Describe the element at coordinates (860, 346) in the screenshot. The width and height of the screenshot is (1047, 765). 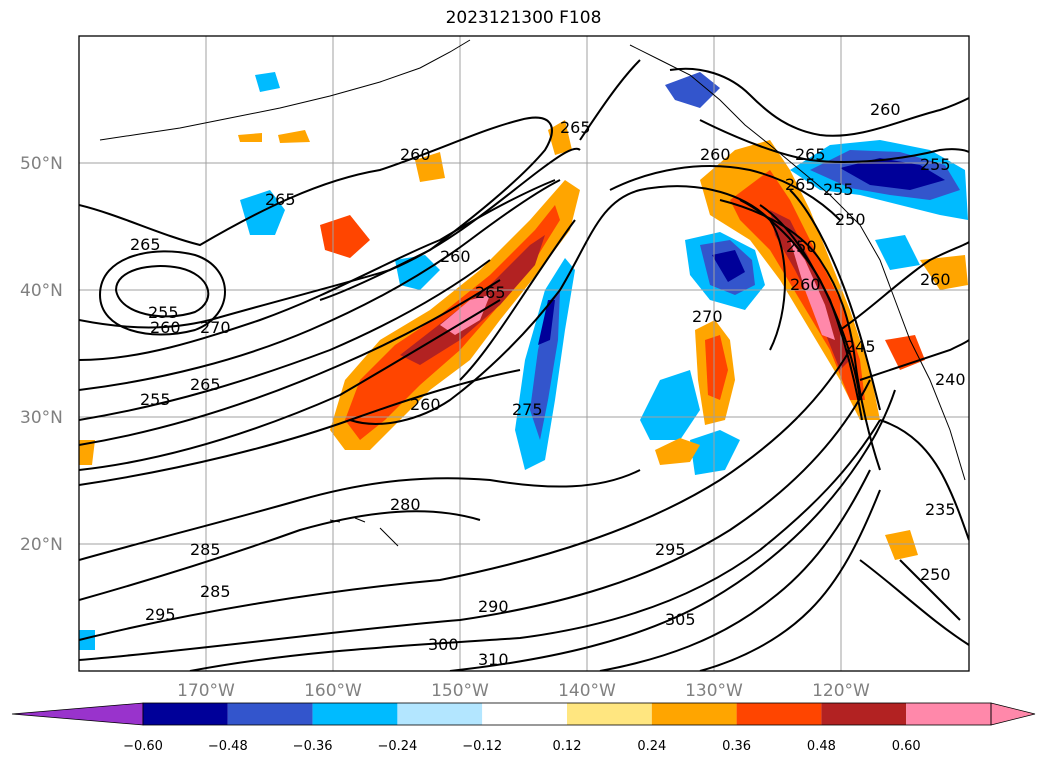
I see `contour-label: 245` at that location.